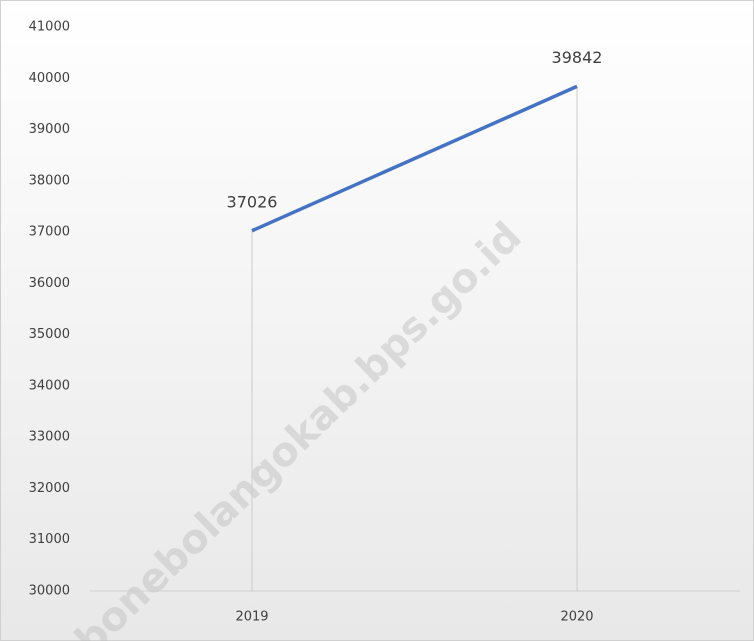 The image size is (754, 641). Describe the element at coordinates (414, 158) in the screenshot. I see `line` at that location.